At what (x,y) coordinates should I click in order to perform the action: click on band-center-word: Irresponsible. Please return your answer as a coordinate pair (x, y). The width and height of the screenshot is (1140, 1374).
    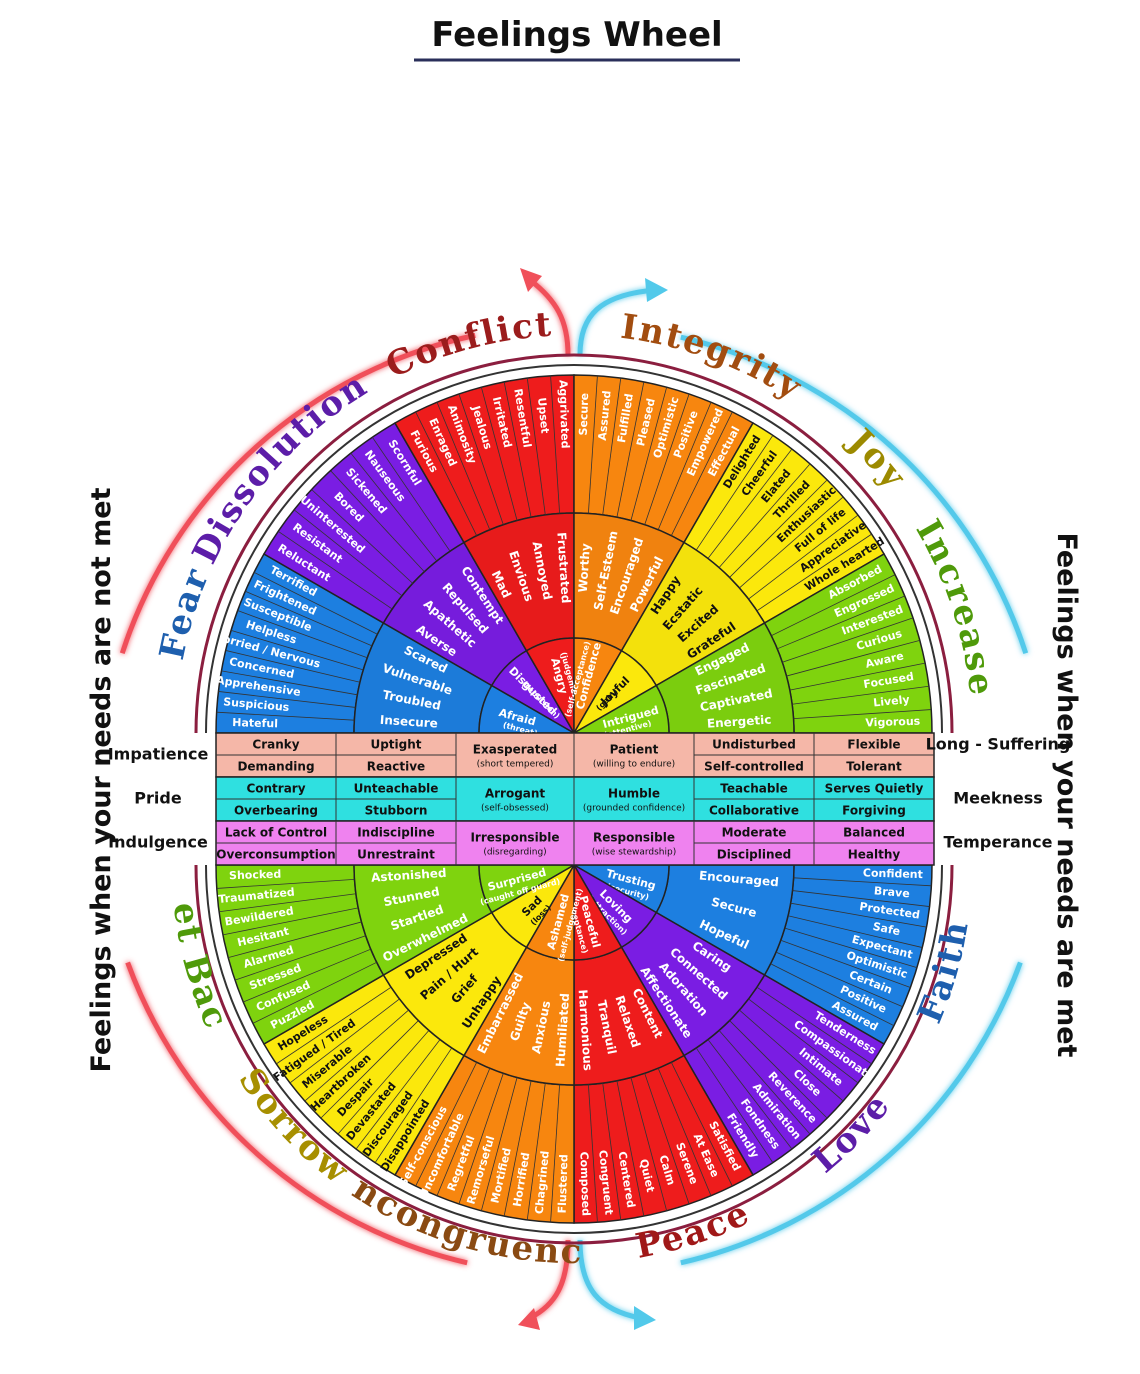
    Looking at the image, I should click on (514, 838).